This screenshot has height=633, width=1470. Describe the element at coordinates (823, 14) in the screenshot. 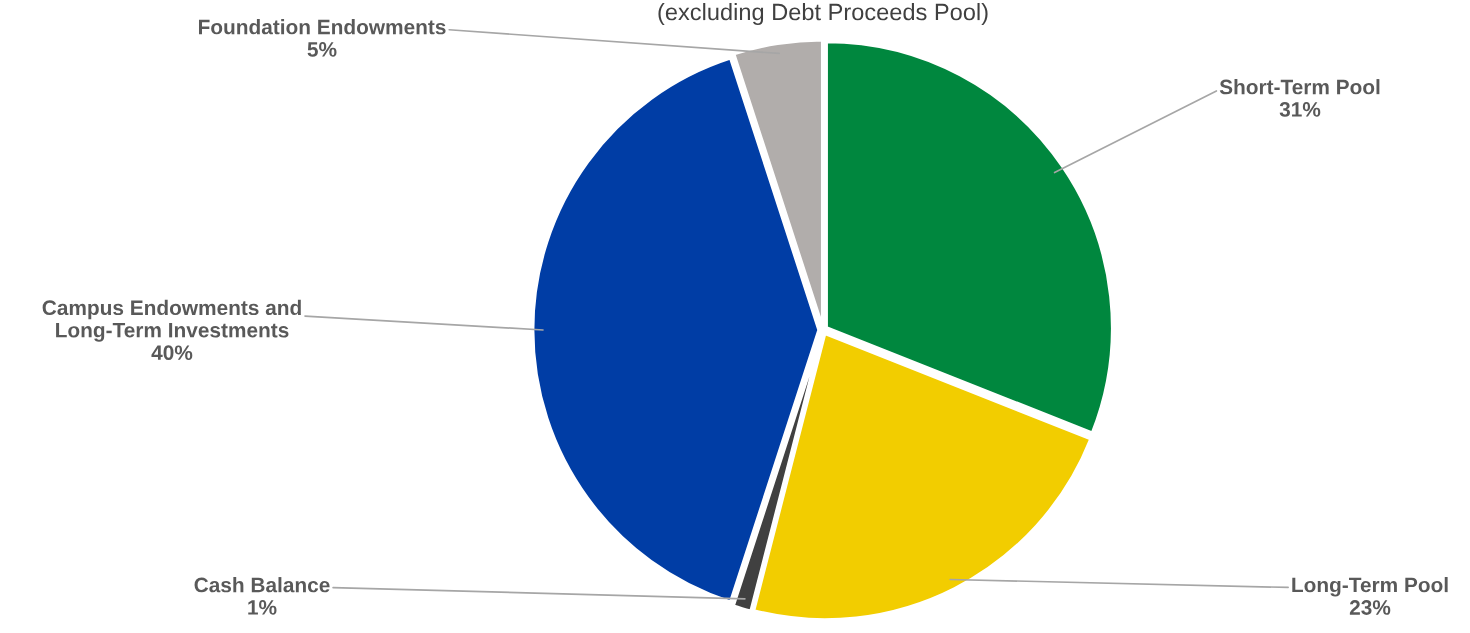

I see `chart-subtitle: (excluding Debt Proceeds Pool)` at that location.